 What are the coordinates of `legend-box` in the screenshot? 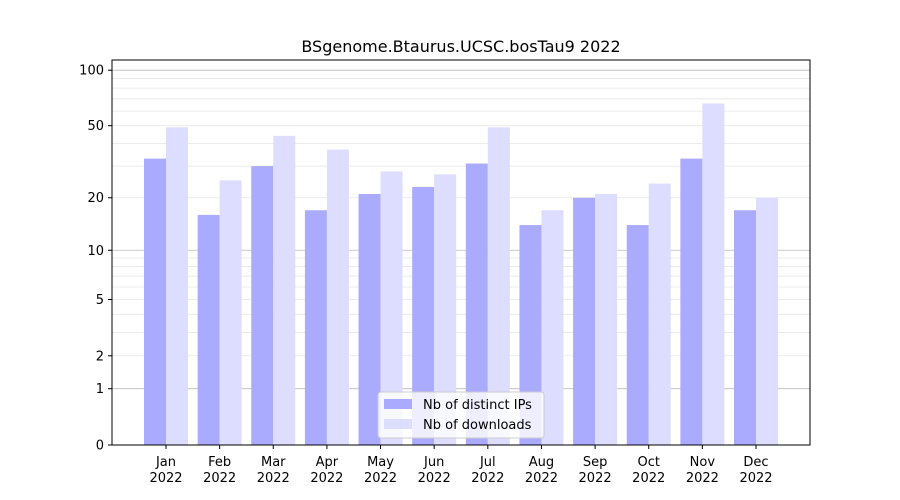 It's located at (461, 415).